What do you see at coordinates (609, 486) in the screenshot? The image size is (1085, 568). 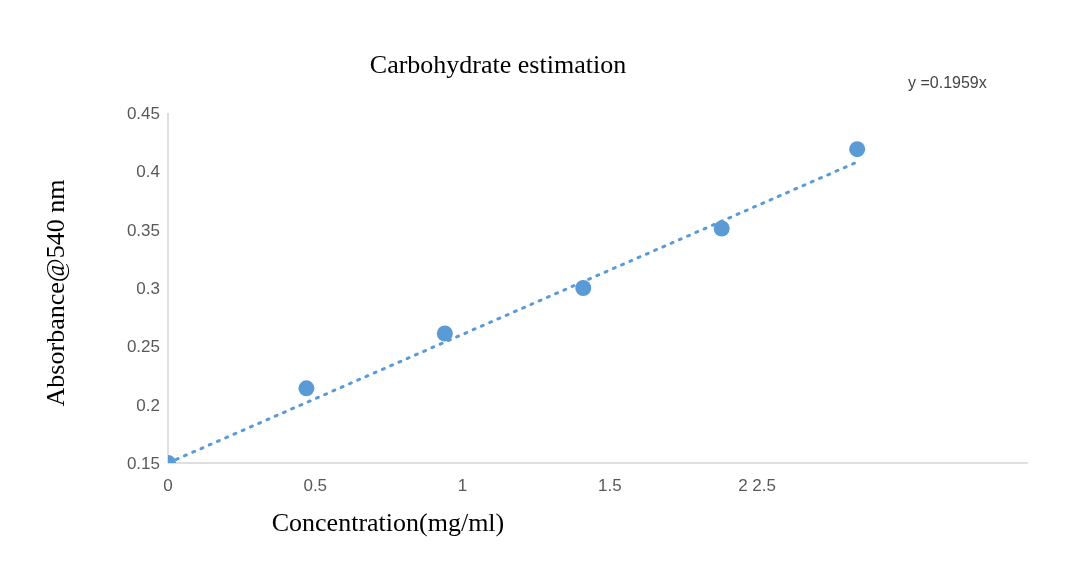 I see `x-tick-label: 1.5` at bounding box center [609, 486].